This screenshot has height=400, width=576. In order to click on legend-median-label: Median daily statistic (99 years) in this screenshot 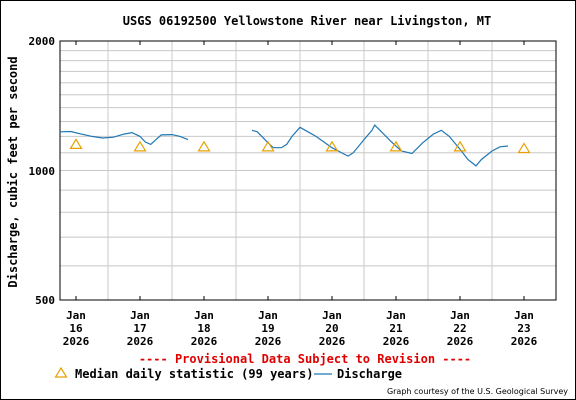, I will do `click(194, 374)`.